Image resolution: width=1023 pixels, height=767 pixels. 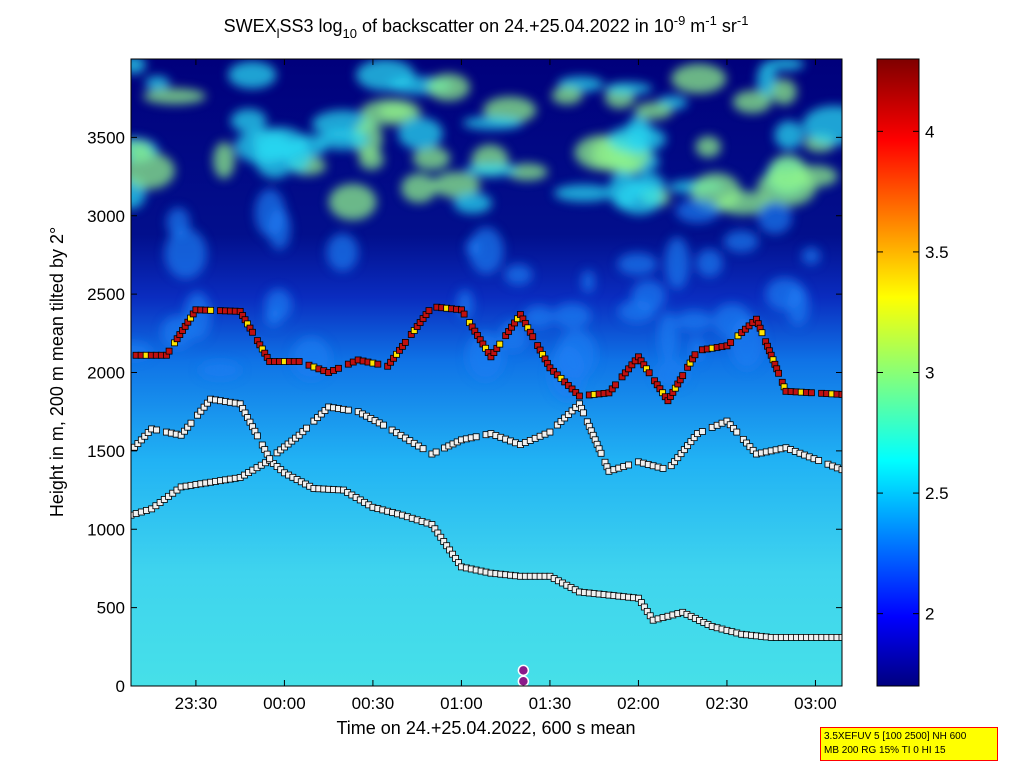 I want to click on y-tick-label: 1500, so click(x=106, y=451).